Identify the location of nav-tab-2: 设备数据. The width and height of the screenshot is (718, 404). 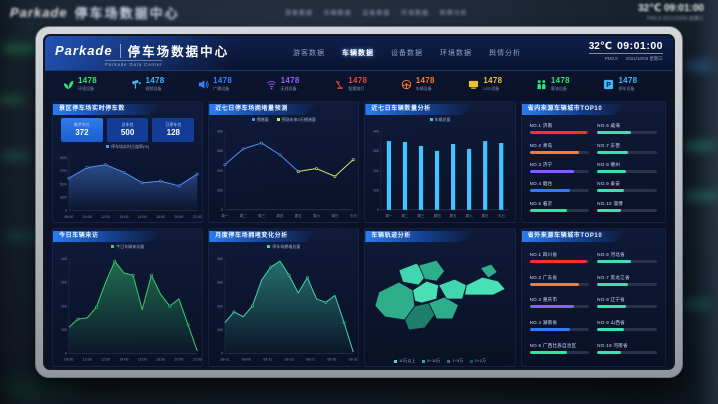
(407, 53).